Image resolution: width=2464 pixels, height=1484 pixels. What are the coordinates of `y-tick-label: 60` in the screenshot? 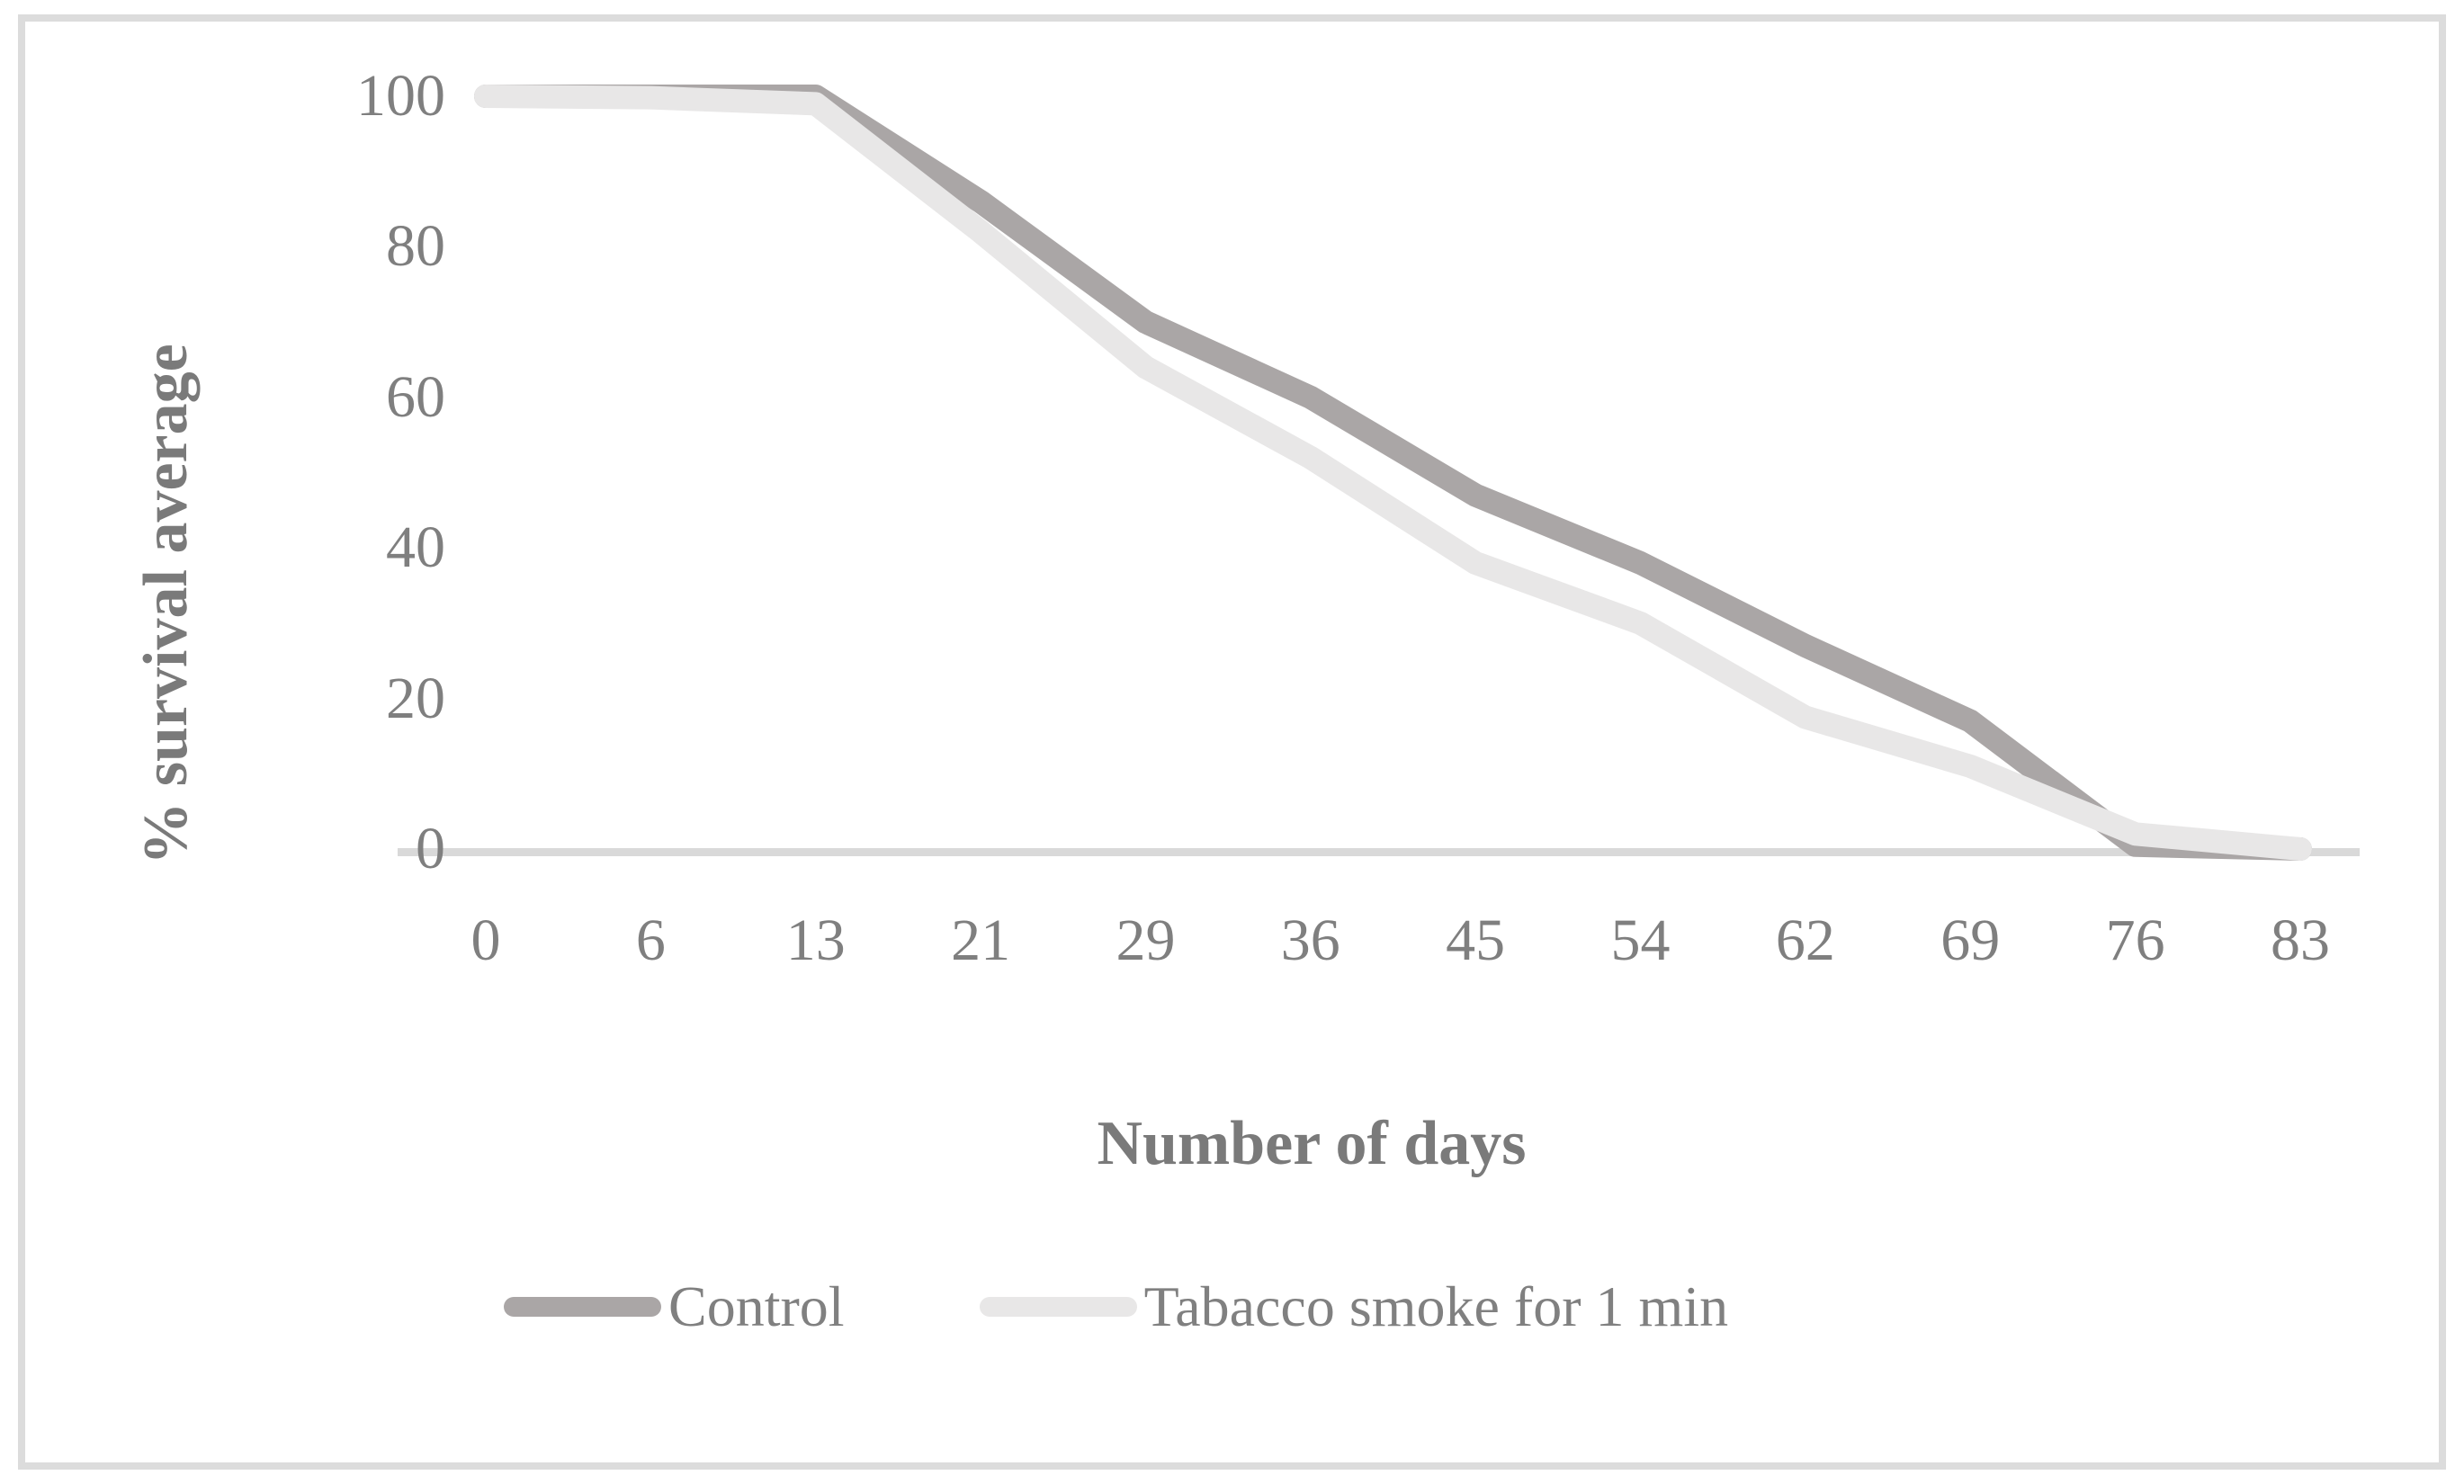 It's located at (415, 396).